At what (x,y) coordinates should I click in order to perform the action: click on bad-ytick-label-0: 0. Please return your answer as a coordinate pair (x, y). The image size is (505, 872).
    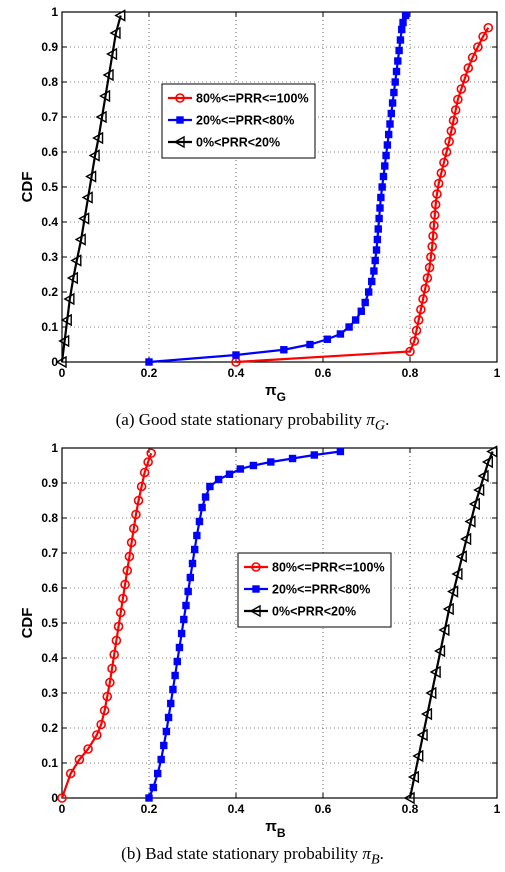
    Looking at the image, I should click on (54, 798).